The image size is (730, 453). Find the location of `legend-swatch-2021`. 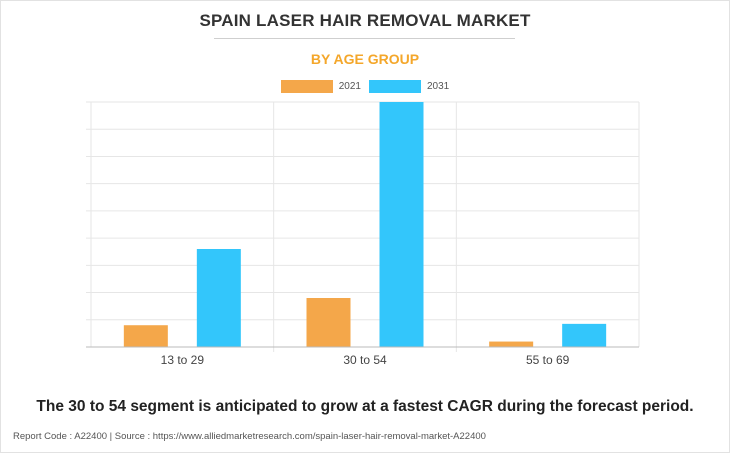

legend-swatch-2021 is located at coordinates (306, 86).